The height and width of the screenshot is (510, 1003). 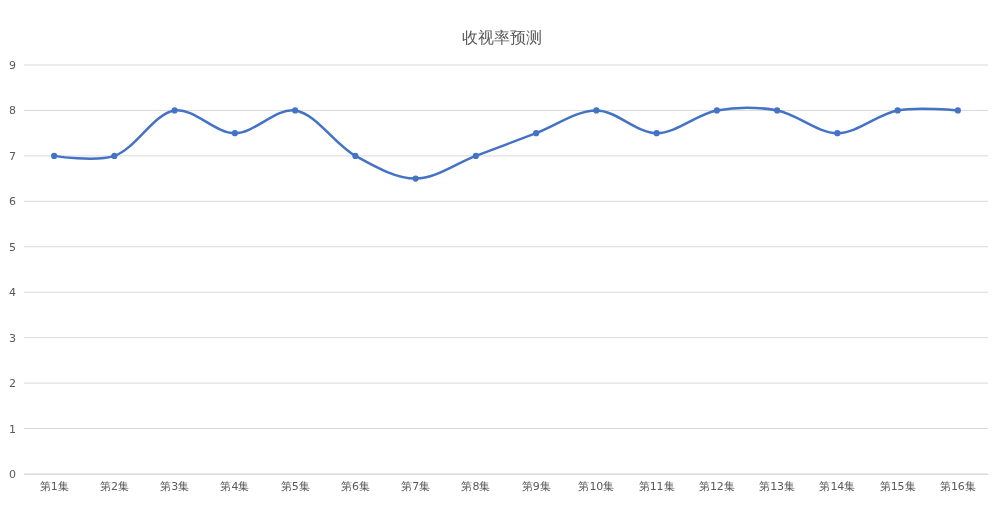 I want to click on y-tick-label: 0, so click(x=12, y=475).